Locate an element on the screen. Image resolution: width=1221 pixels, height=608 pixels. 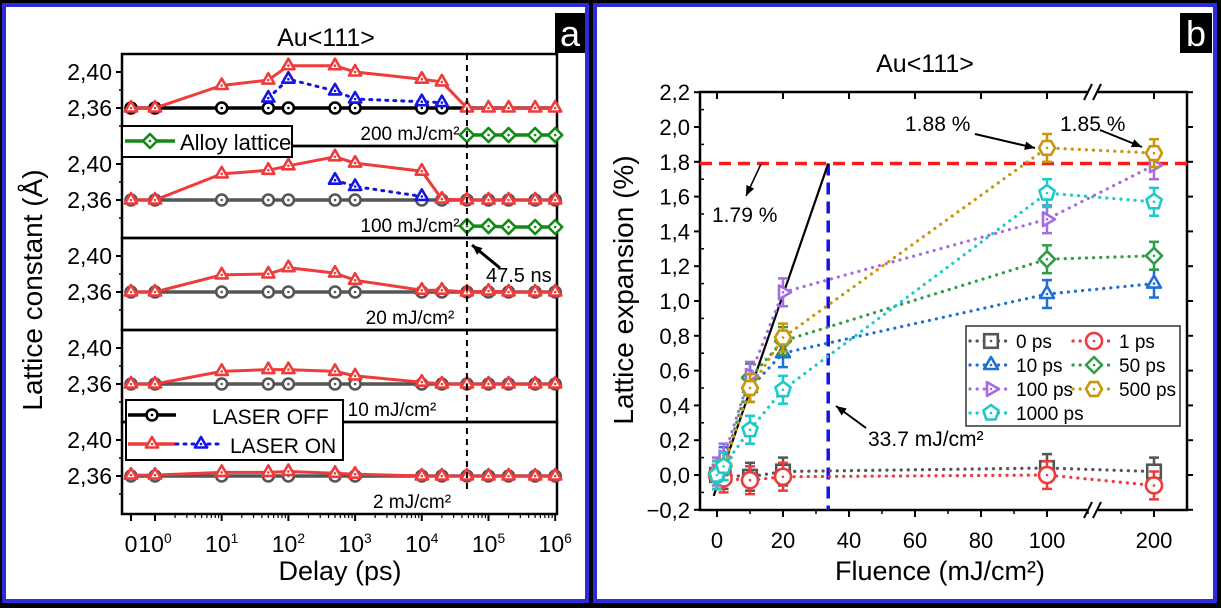
legend-marker-on is located at coordinates (152, 442).